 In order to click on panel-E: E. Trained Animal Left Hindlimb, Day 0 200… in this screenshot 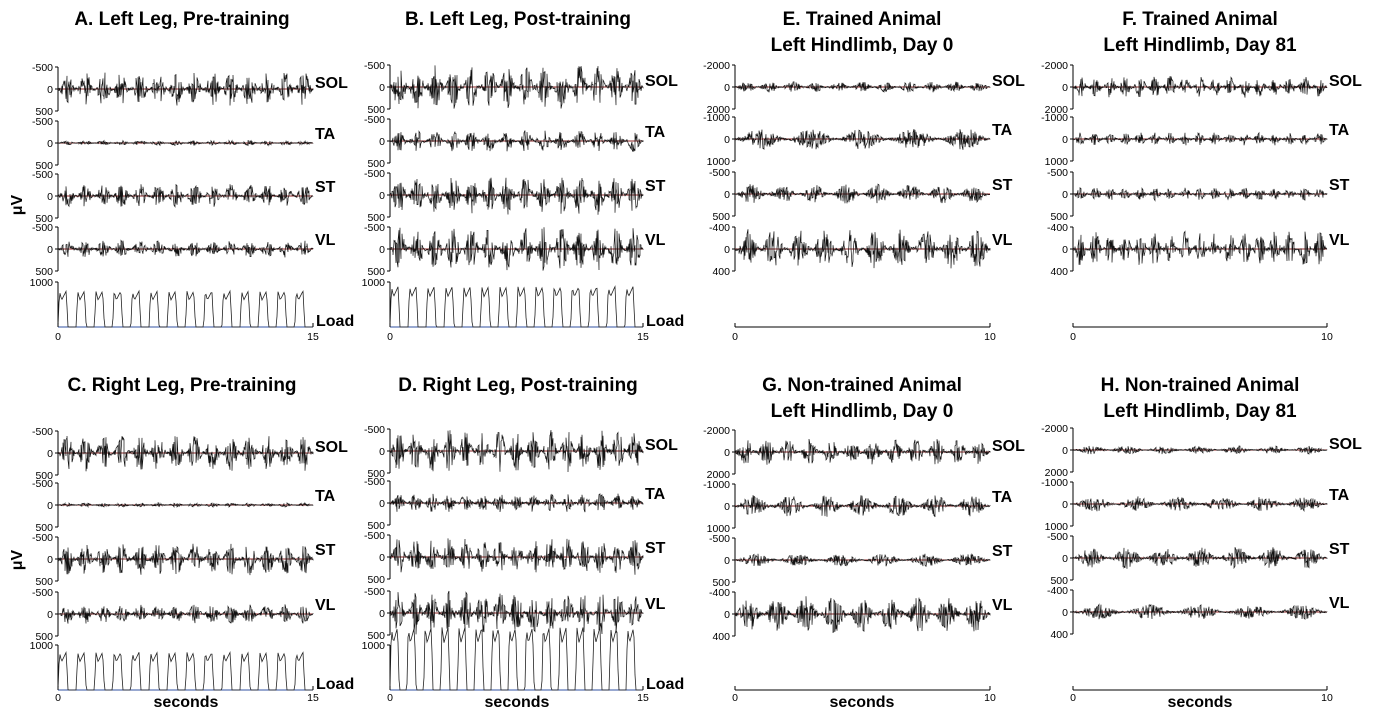, I will do `click(864, 176)`.